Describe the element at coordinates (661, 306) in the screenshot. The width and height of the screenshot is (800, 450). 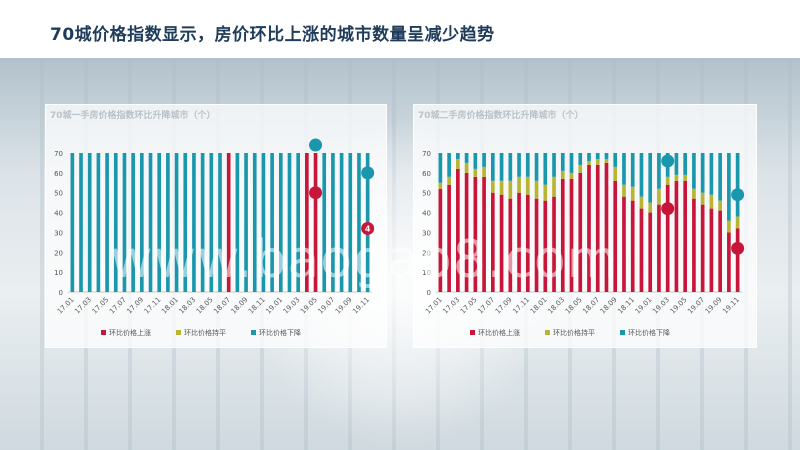
I see `x-tick-label: 19.03` at that location.